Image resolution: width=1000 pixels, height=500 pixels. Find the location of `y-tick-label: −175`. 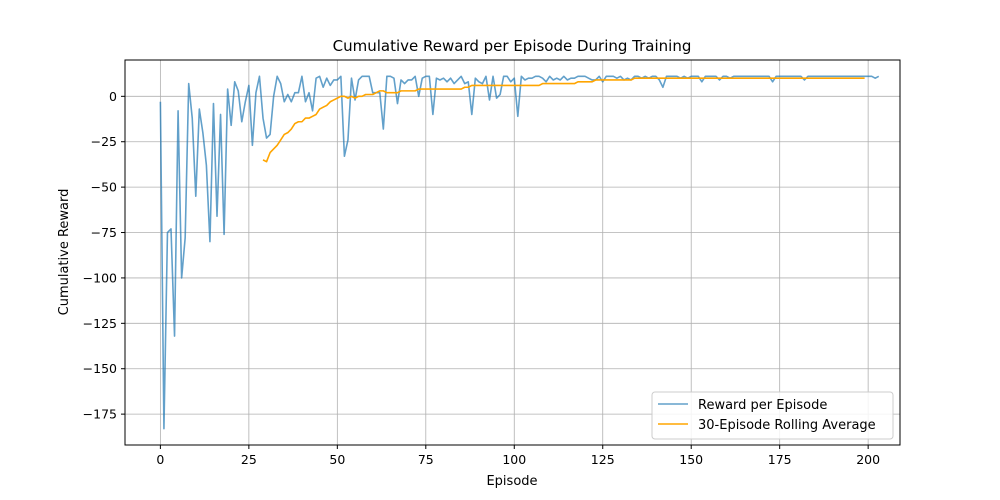

y-tick-label: −175 is located at coordinates (100, 414).